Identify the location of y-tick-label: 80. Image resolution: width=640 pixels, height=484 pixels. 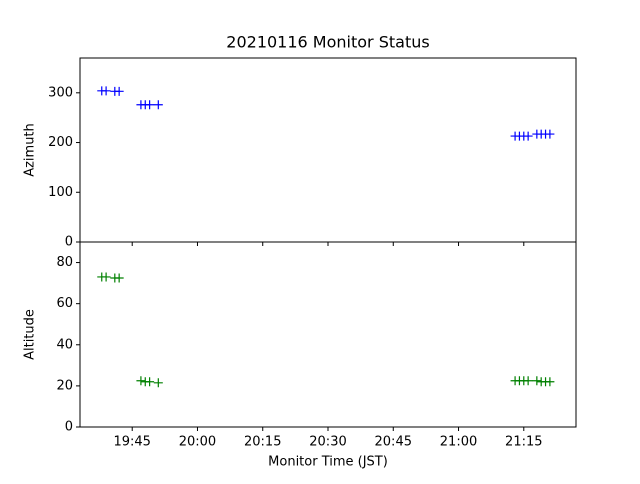
(64, 262).